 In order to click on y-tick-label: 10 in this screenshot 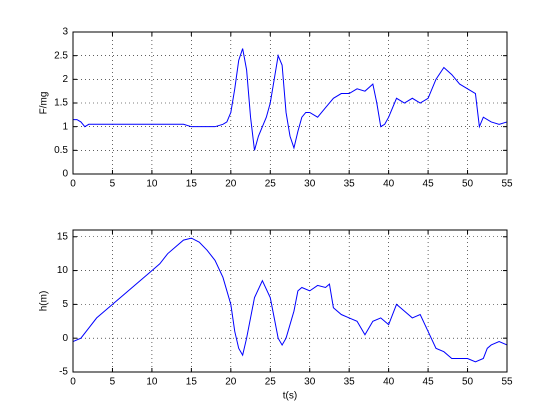, I will do `click(63, 270)`.